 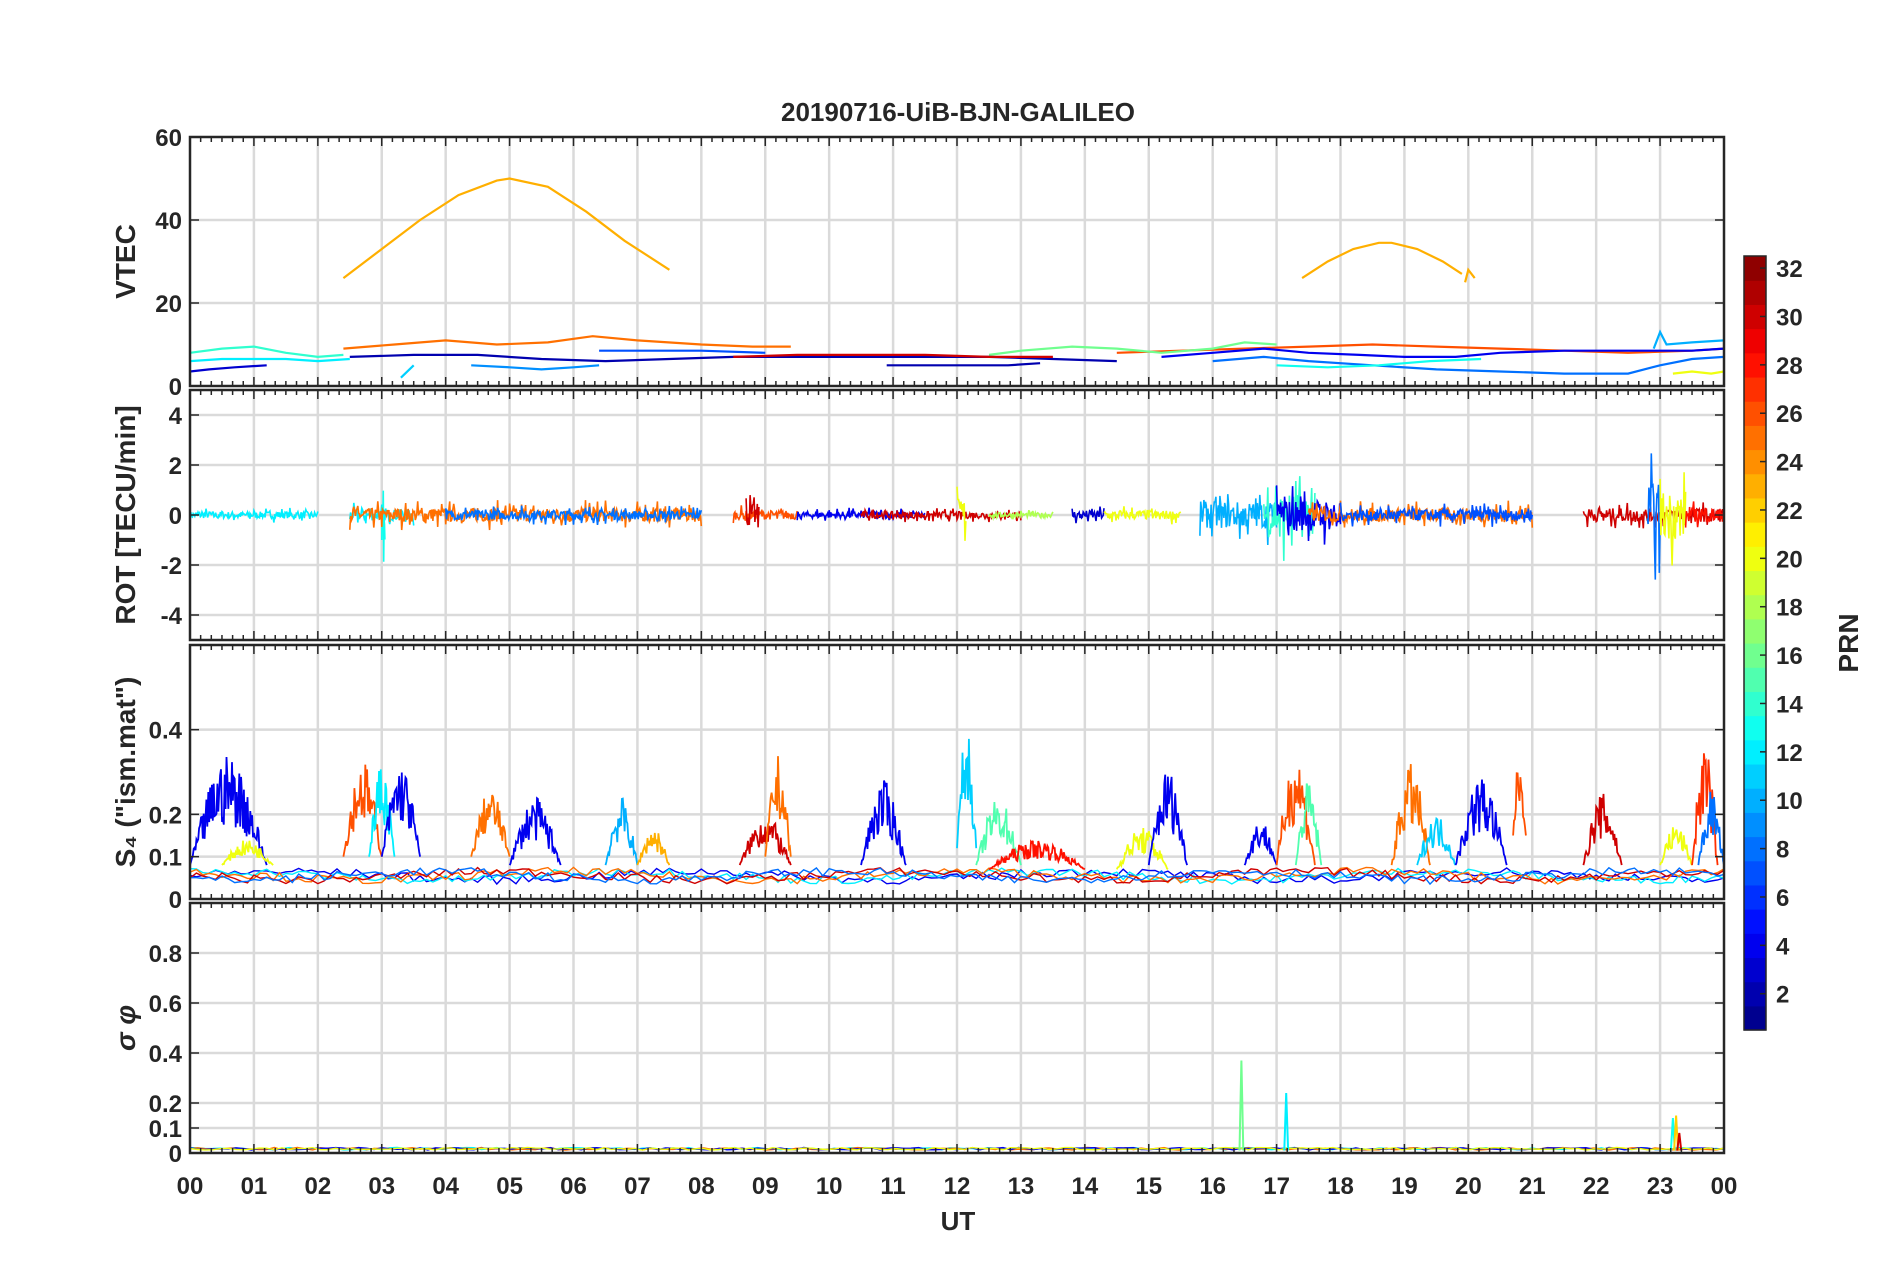 I want to click on y-tick-label: 40, so click(x=168, y=221).